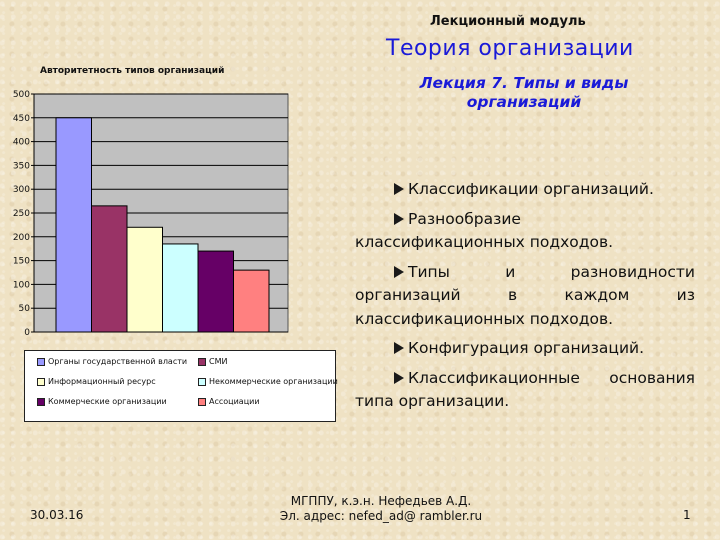  Describe the element at coordinates (21, 285) in the screenshot. I see `y-tick-label: 100` at that location.